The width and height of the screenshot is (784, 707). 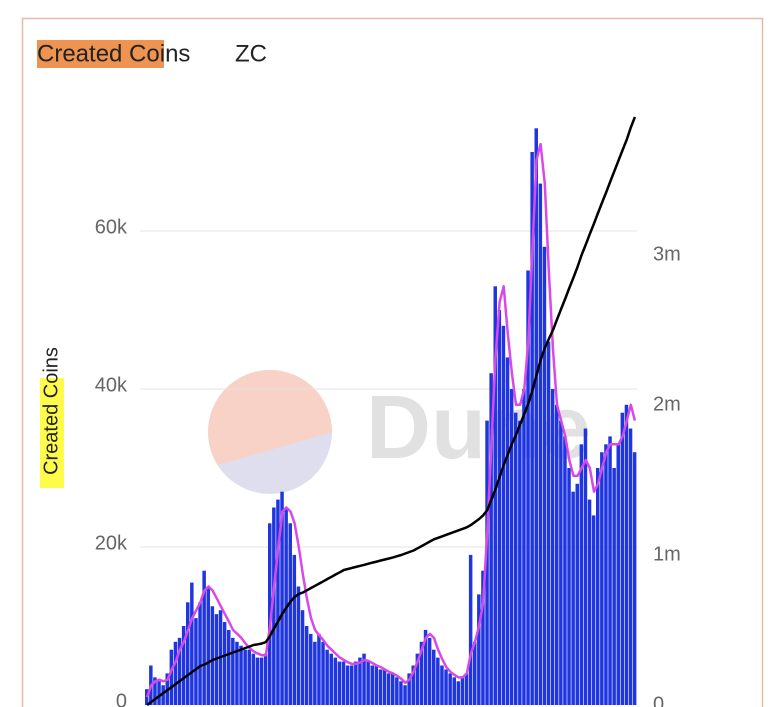 I want to click on y2-tick-label: 1m, so click(x=667, y=554).